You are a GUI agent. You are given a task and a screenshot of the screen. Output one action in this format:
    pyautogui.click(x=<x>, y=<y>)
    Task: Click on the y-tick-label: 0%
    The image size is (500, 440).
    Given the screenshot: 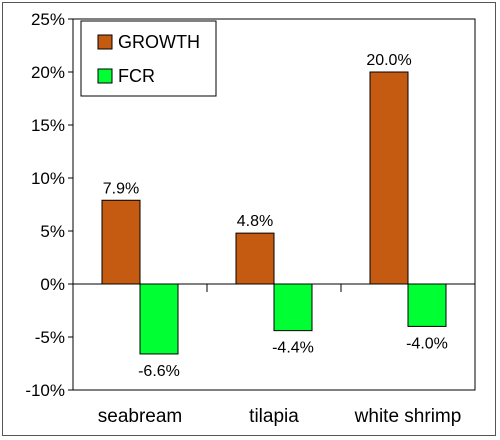 What is the action you would take?
    pyautogui.click(x=52, y=284)
    